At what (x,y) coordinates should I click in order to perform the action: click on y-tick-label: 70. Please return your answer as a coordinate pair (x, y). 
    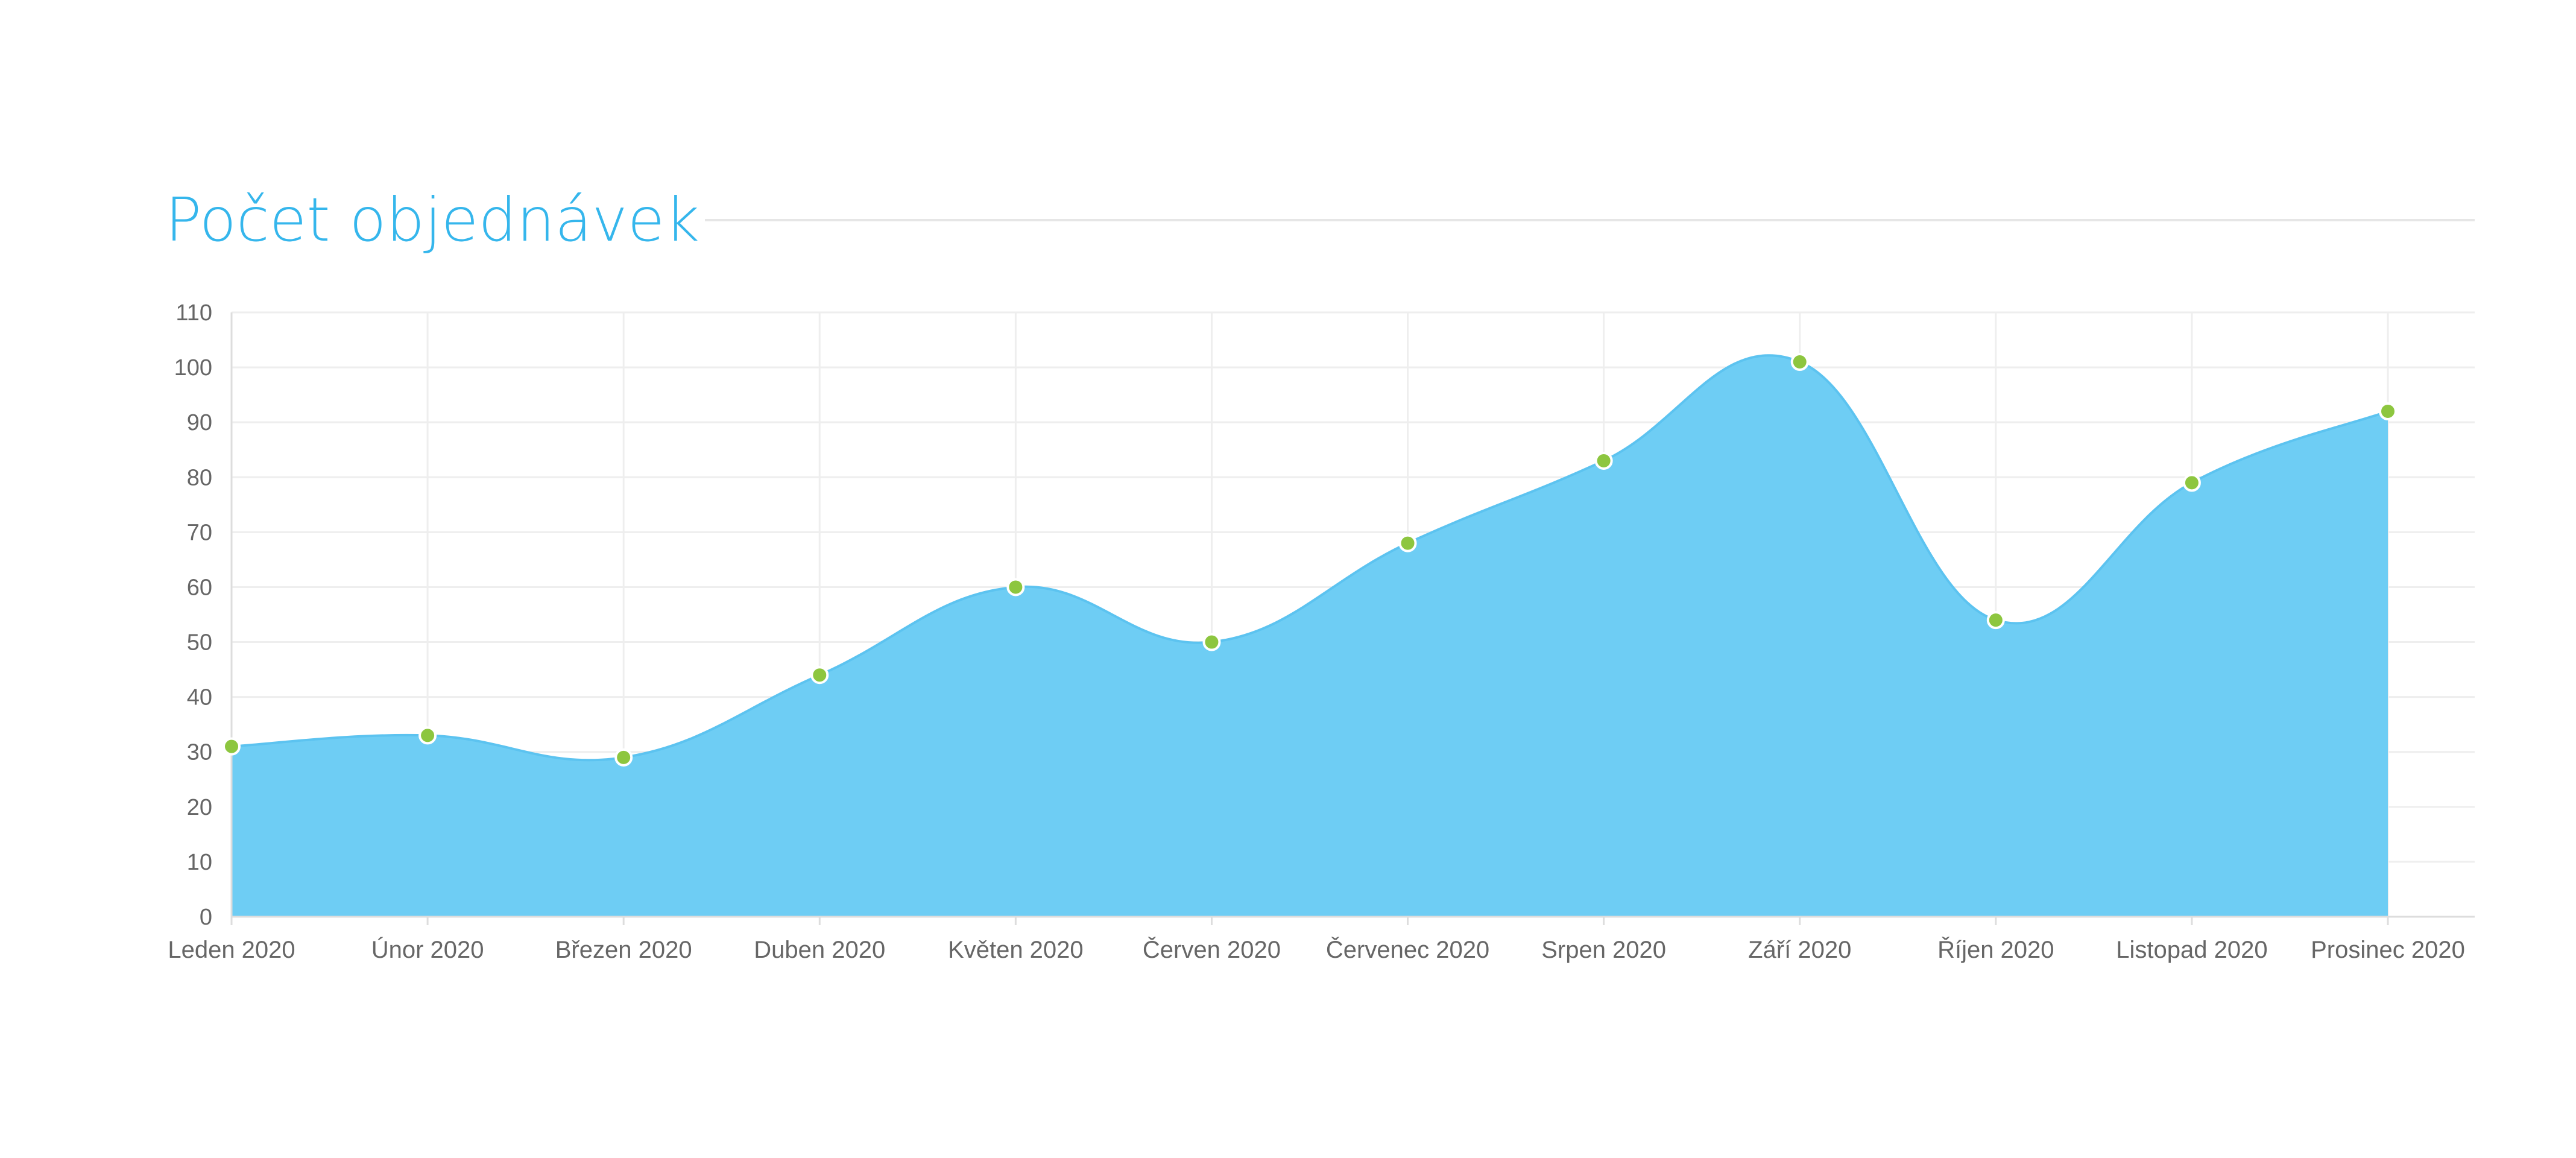
    Looking at the image, I should click on (199, 532).